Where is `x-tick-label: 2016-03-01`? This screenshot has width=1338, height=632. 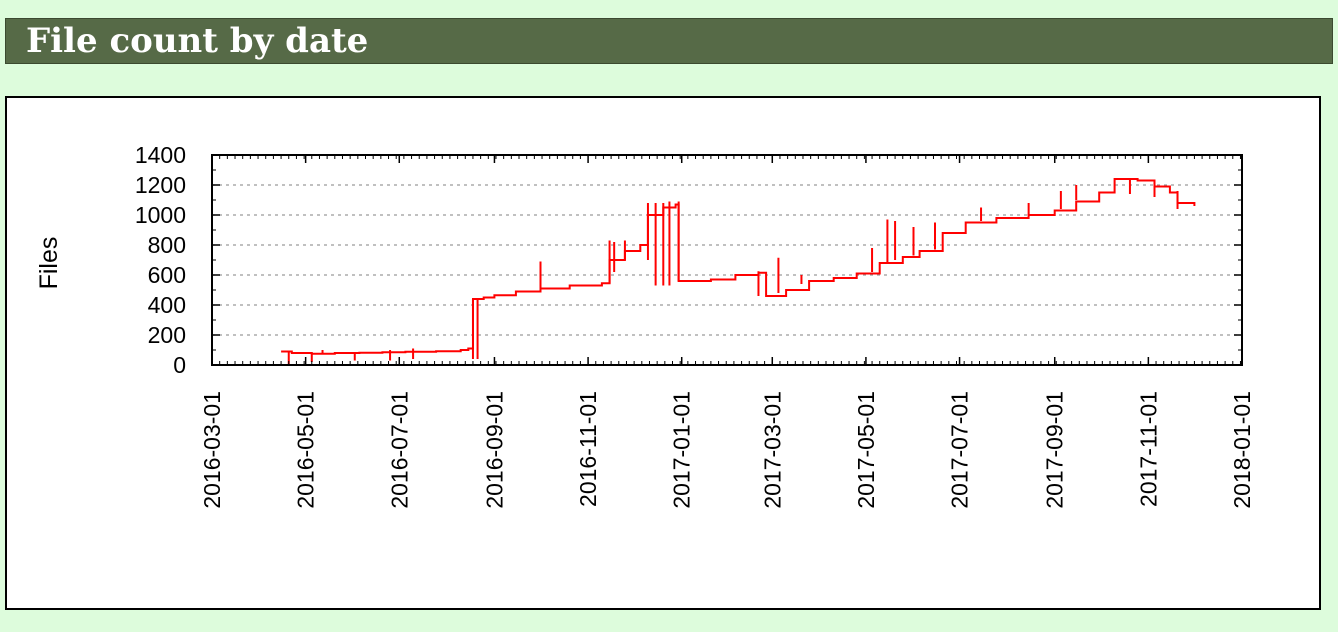 x-tick-label: 2016-03-01 is located at coordinates (212, 450).